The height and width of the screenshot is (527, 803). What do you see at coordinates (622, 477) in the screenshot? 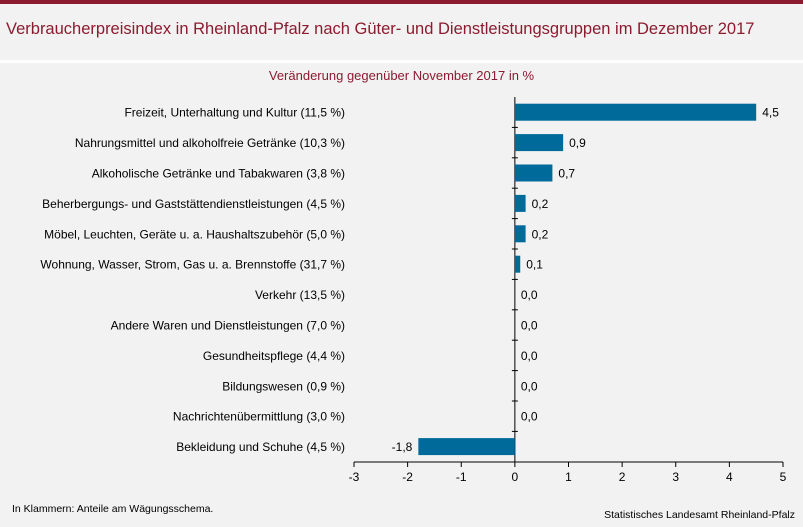
I see `x-tick-label: 2` at bounding box center [622, 477].